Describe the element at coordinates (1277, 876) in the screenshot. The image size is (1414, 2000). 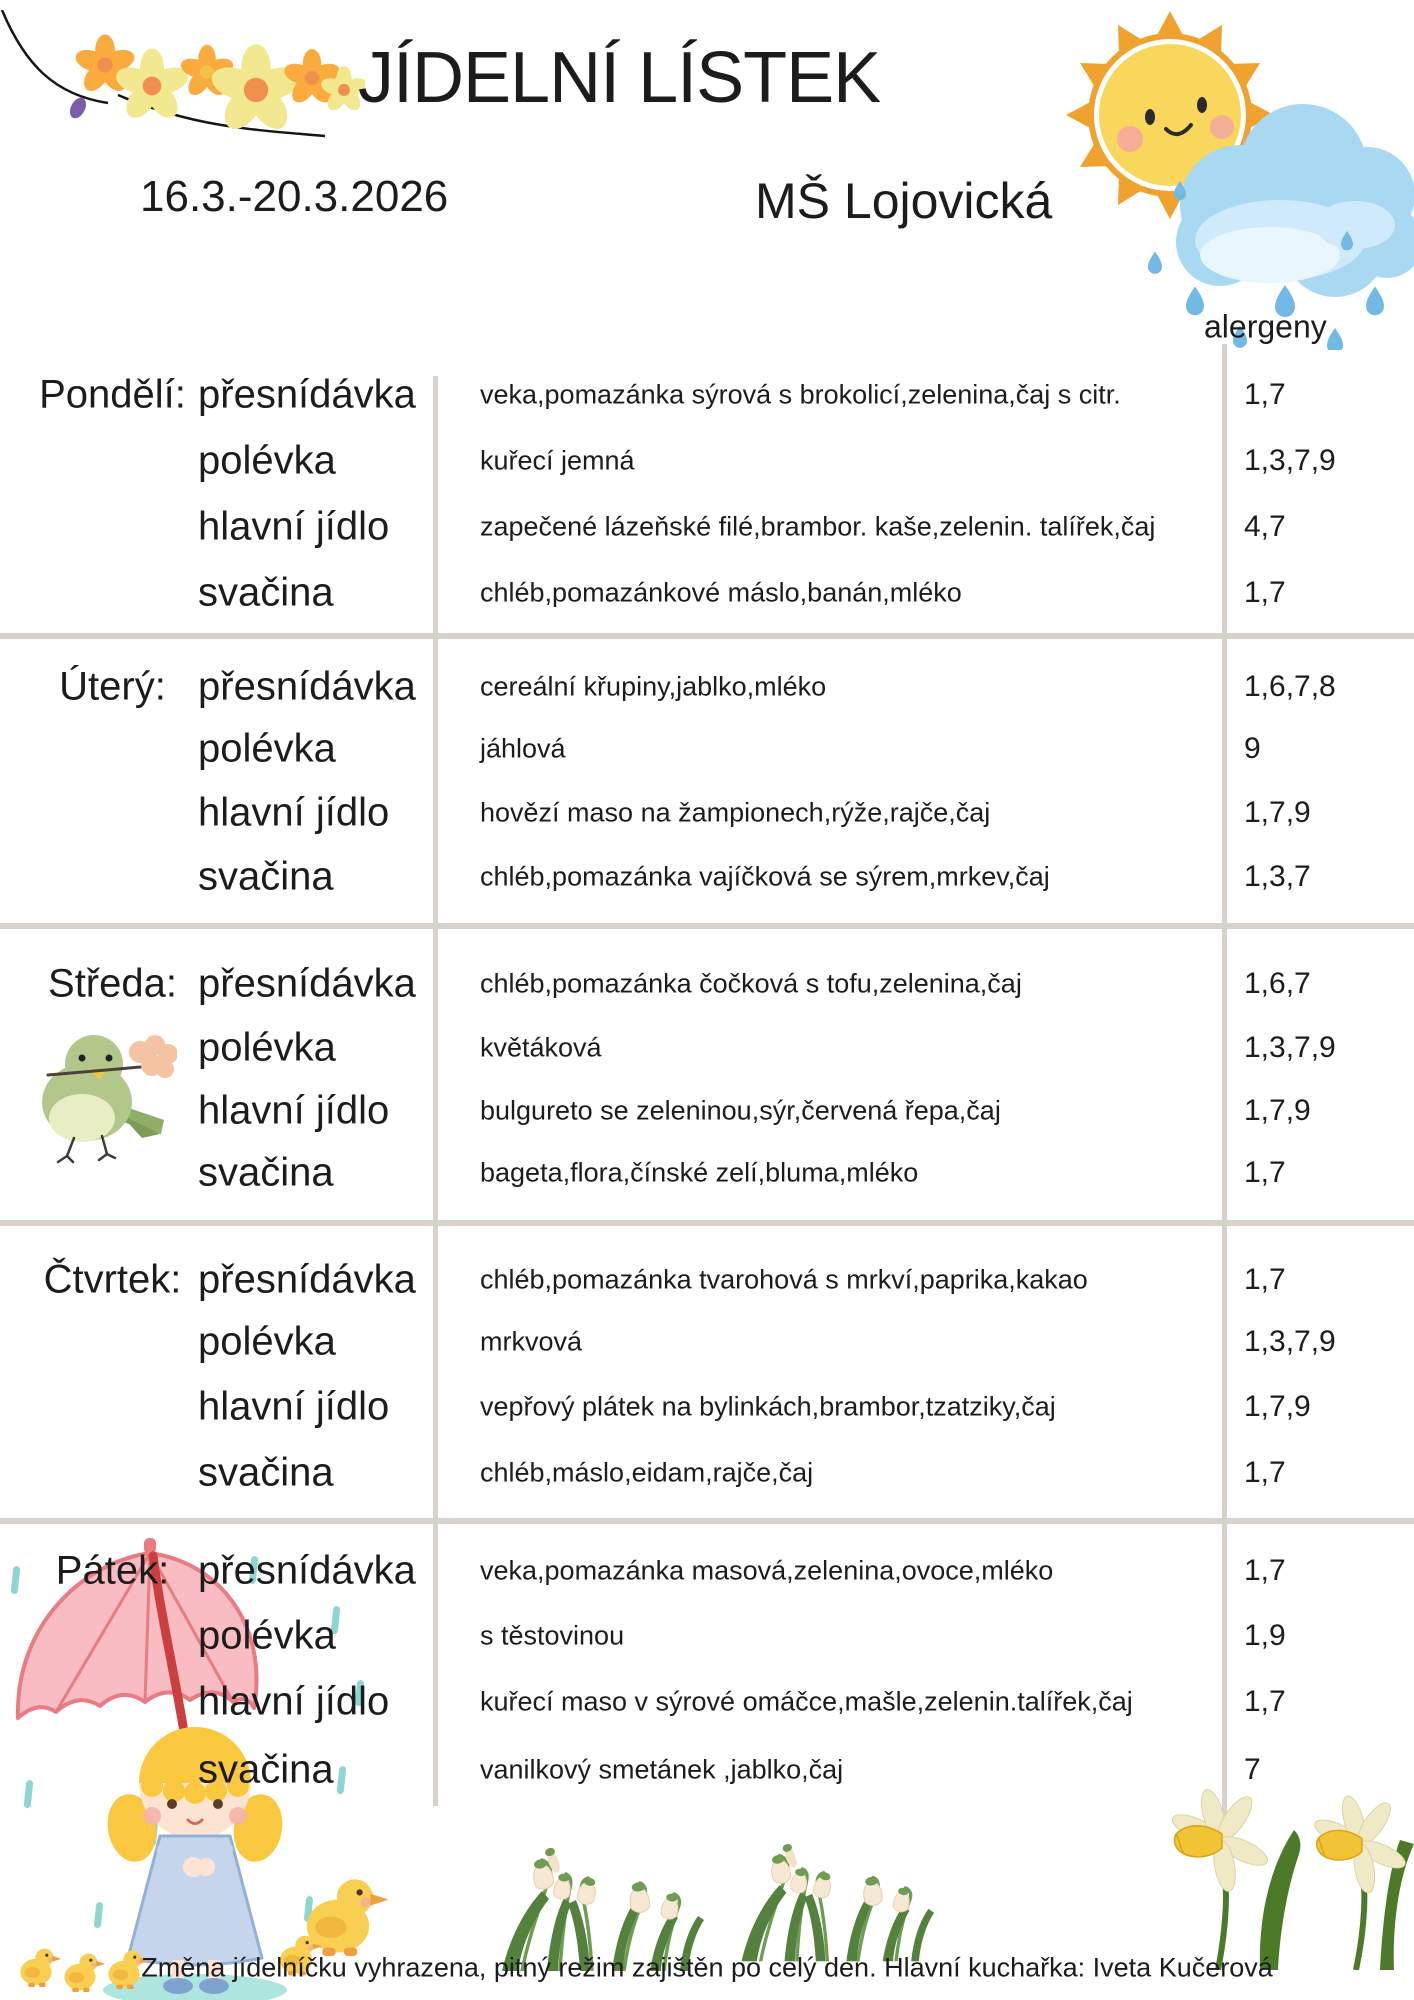
I see `allergen-codes: 1,3,7` at that location.